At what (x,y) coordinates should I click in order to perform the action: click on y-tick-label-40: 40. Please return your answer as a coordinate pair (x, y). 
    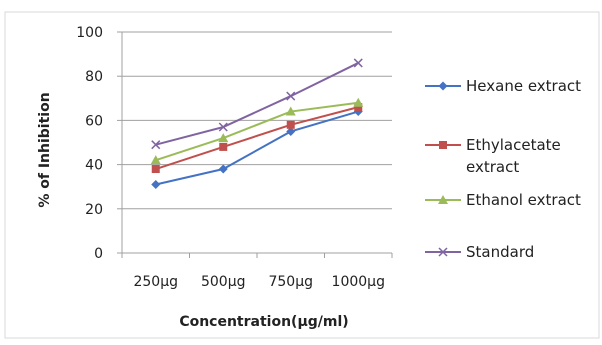
    Looking at the image, I should click on (94, 166).